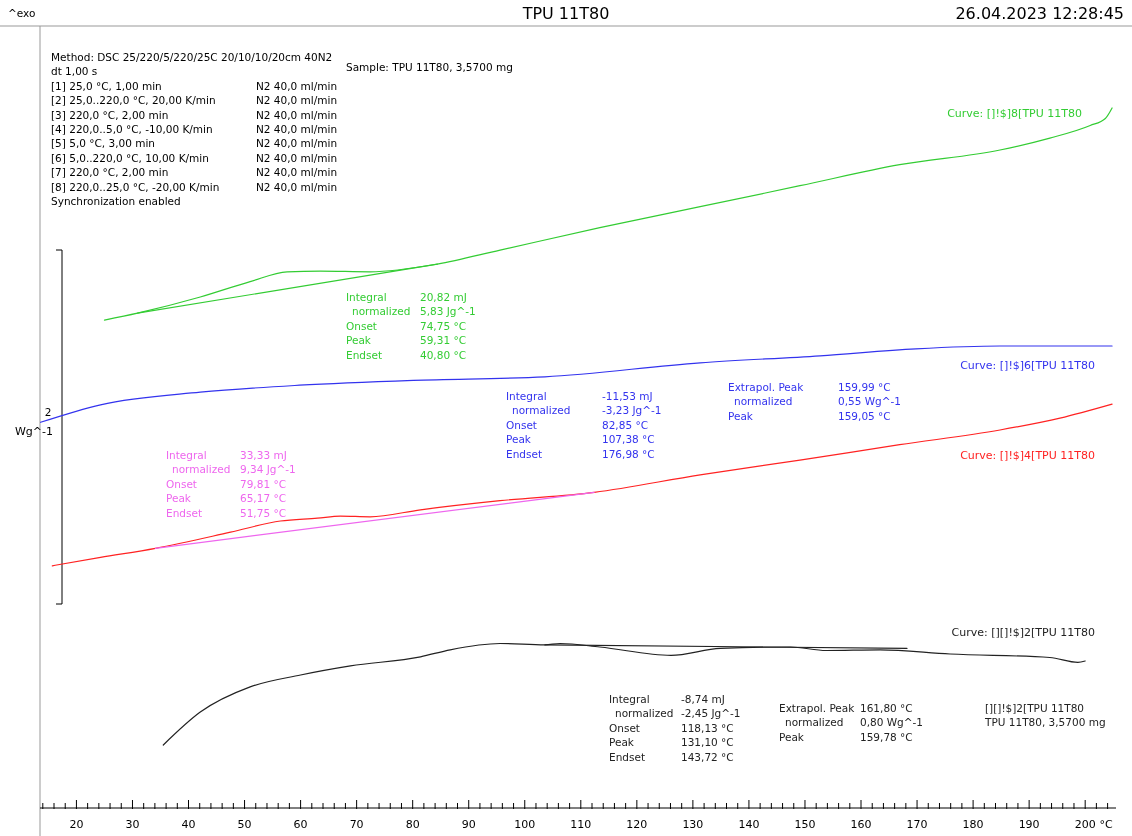 This screenshot has width=1132, height=836. I want to click on annotation: [][]!$]2[TPU 11T80 TPU 11T80, 3,5700 mg, so click(1045, 715).